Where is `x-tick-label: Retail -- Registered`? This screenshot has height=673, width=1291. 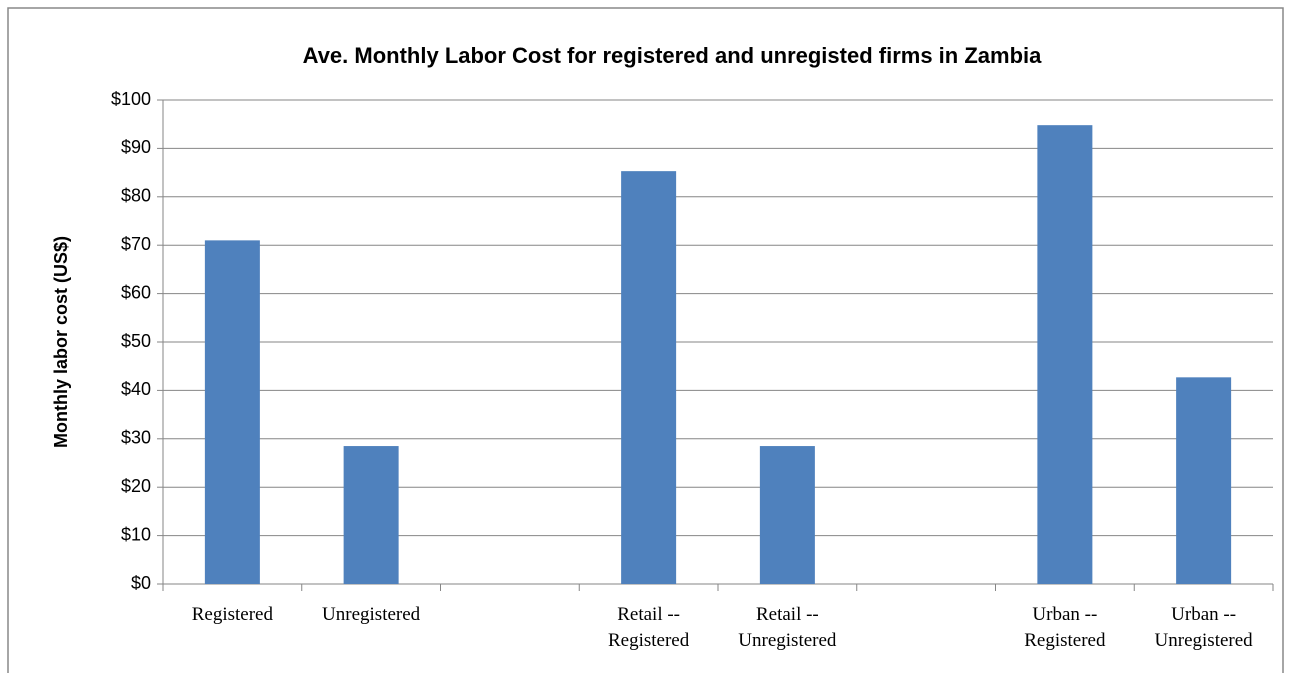
x-tick-label: Retail -- Registered is located at coordinates (648, 627).